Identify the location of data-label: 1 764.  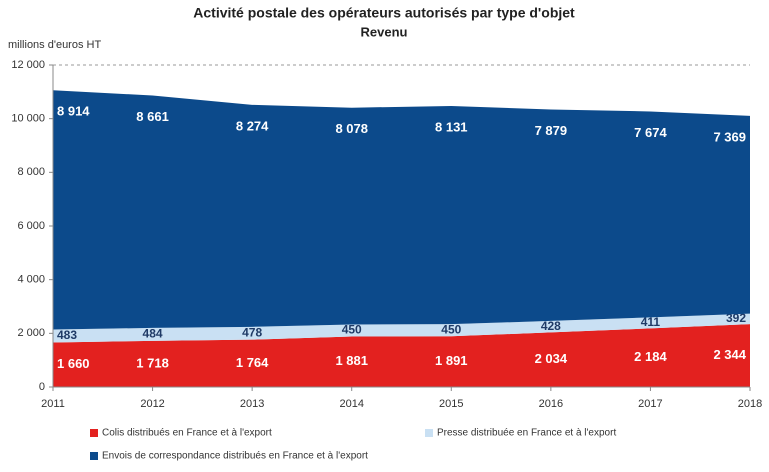
(252, 362).